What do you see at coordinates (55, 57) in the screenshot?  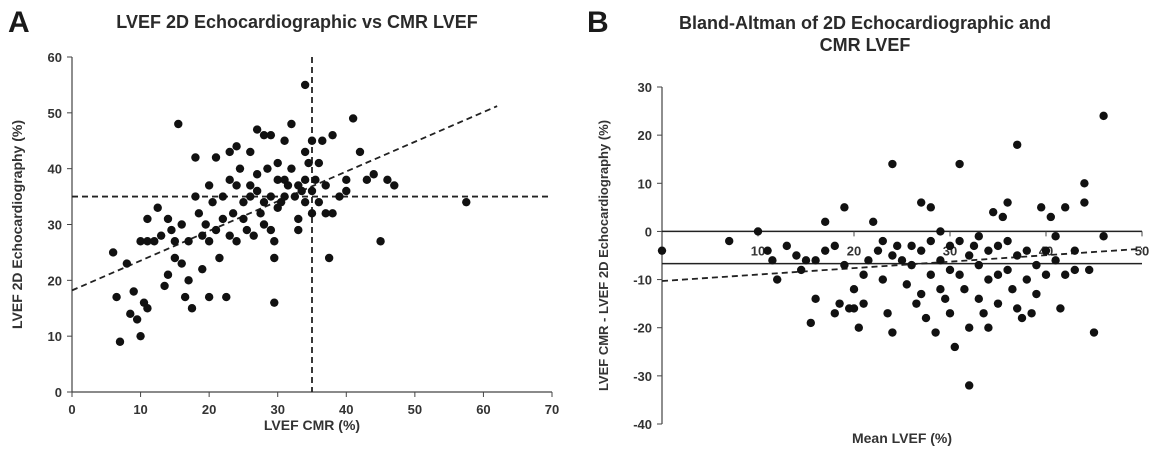 I see `y-tick-label-a: 60` at bounding box center [55, 57].